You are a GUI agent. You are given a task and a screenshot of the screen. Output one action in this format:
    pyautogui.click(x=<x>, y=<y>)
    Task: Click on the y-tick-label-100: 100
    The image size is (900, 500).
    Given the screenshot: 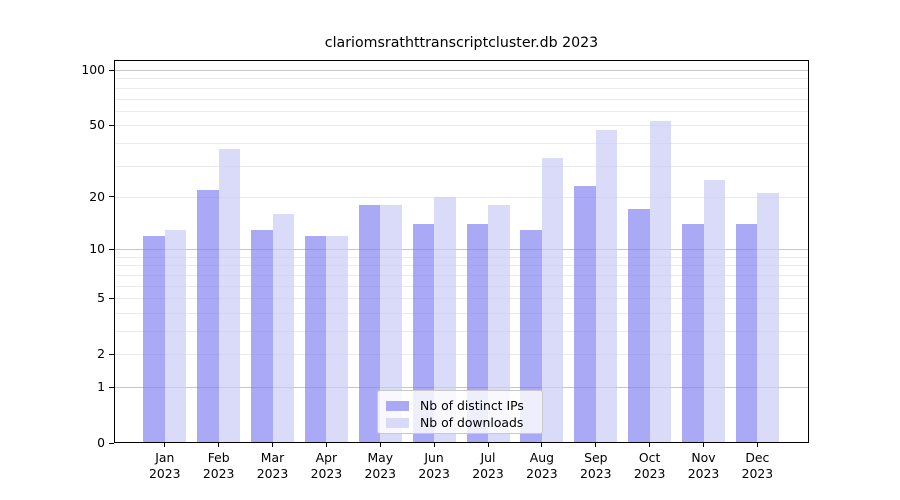 What is the action you would take?
    pyautogui.click(x=93, y=69)
    